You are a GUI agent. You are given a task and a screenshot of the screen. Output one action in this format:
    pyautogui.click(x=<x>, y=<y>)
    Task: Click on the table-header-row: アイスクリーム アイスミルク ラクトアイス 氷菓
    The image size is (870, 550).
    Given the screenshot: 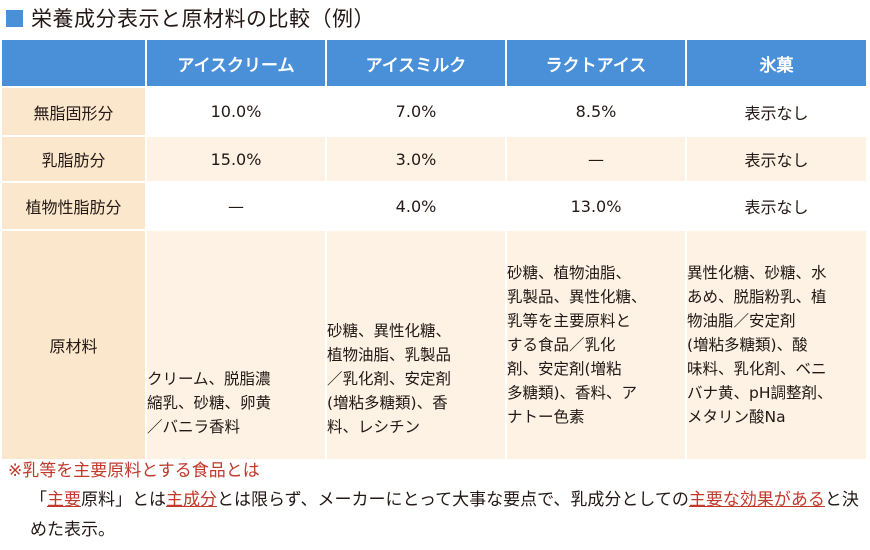 What is the action you would take?
    pyautogui.click(x=434, y=63)
    